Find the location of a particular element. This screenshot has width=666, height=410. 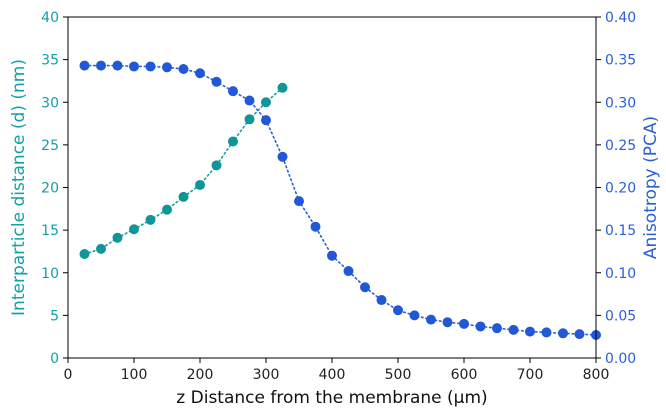

series-left-points is located at coordinates (183, 170).